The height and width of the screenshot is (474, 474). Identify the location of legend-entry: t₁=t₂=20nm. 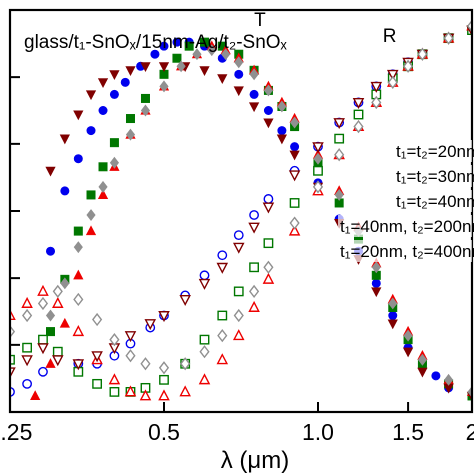
(435, 151).